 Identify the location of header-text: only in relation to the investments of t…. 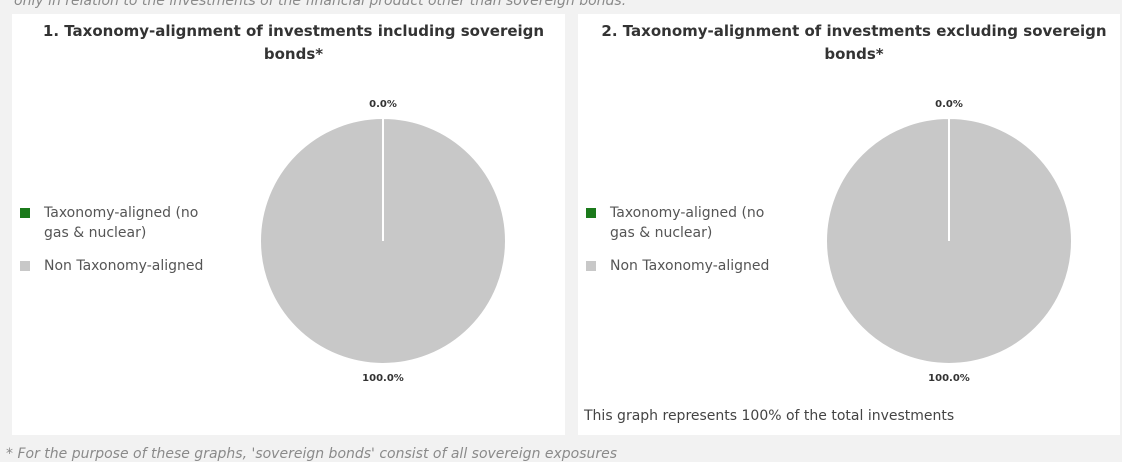
(320, 4).